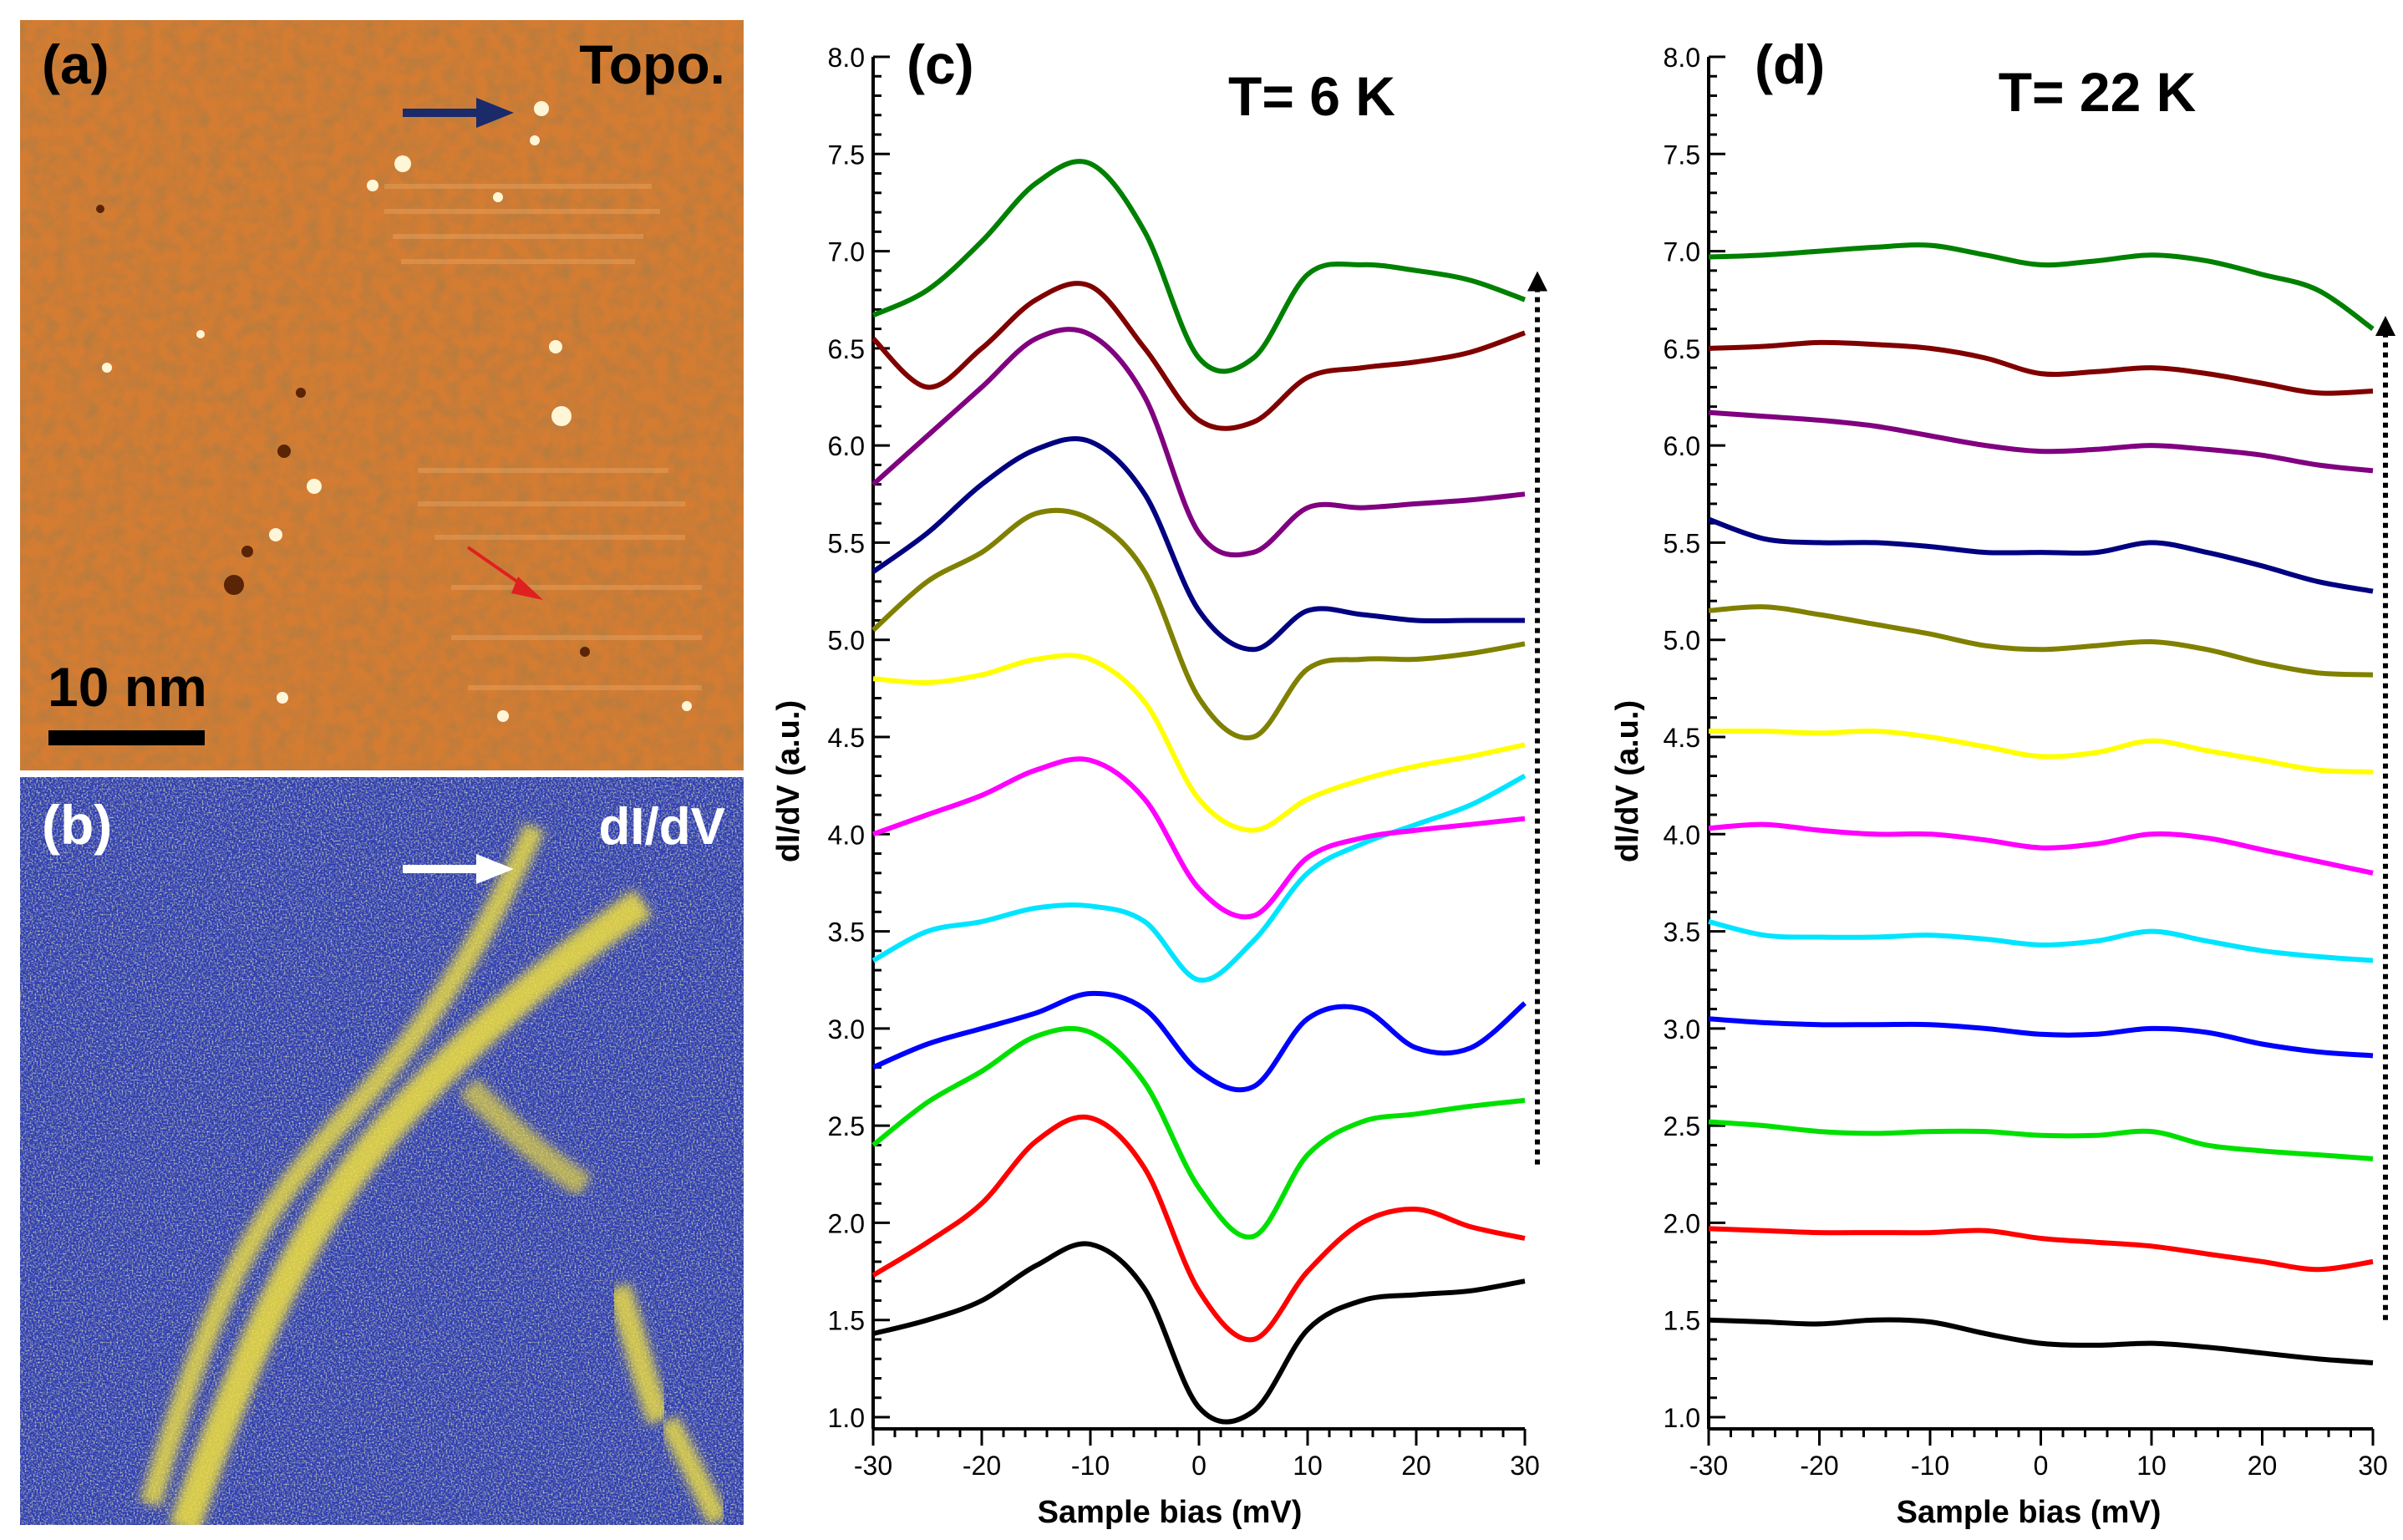 The height and width of the screenshot is (1540, 2403). What do you see at coordinates (847, 1029) in the screenshot?
I see `y-tick-label-c: 3.0` at bounding box center [847, 1029].